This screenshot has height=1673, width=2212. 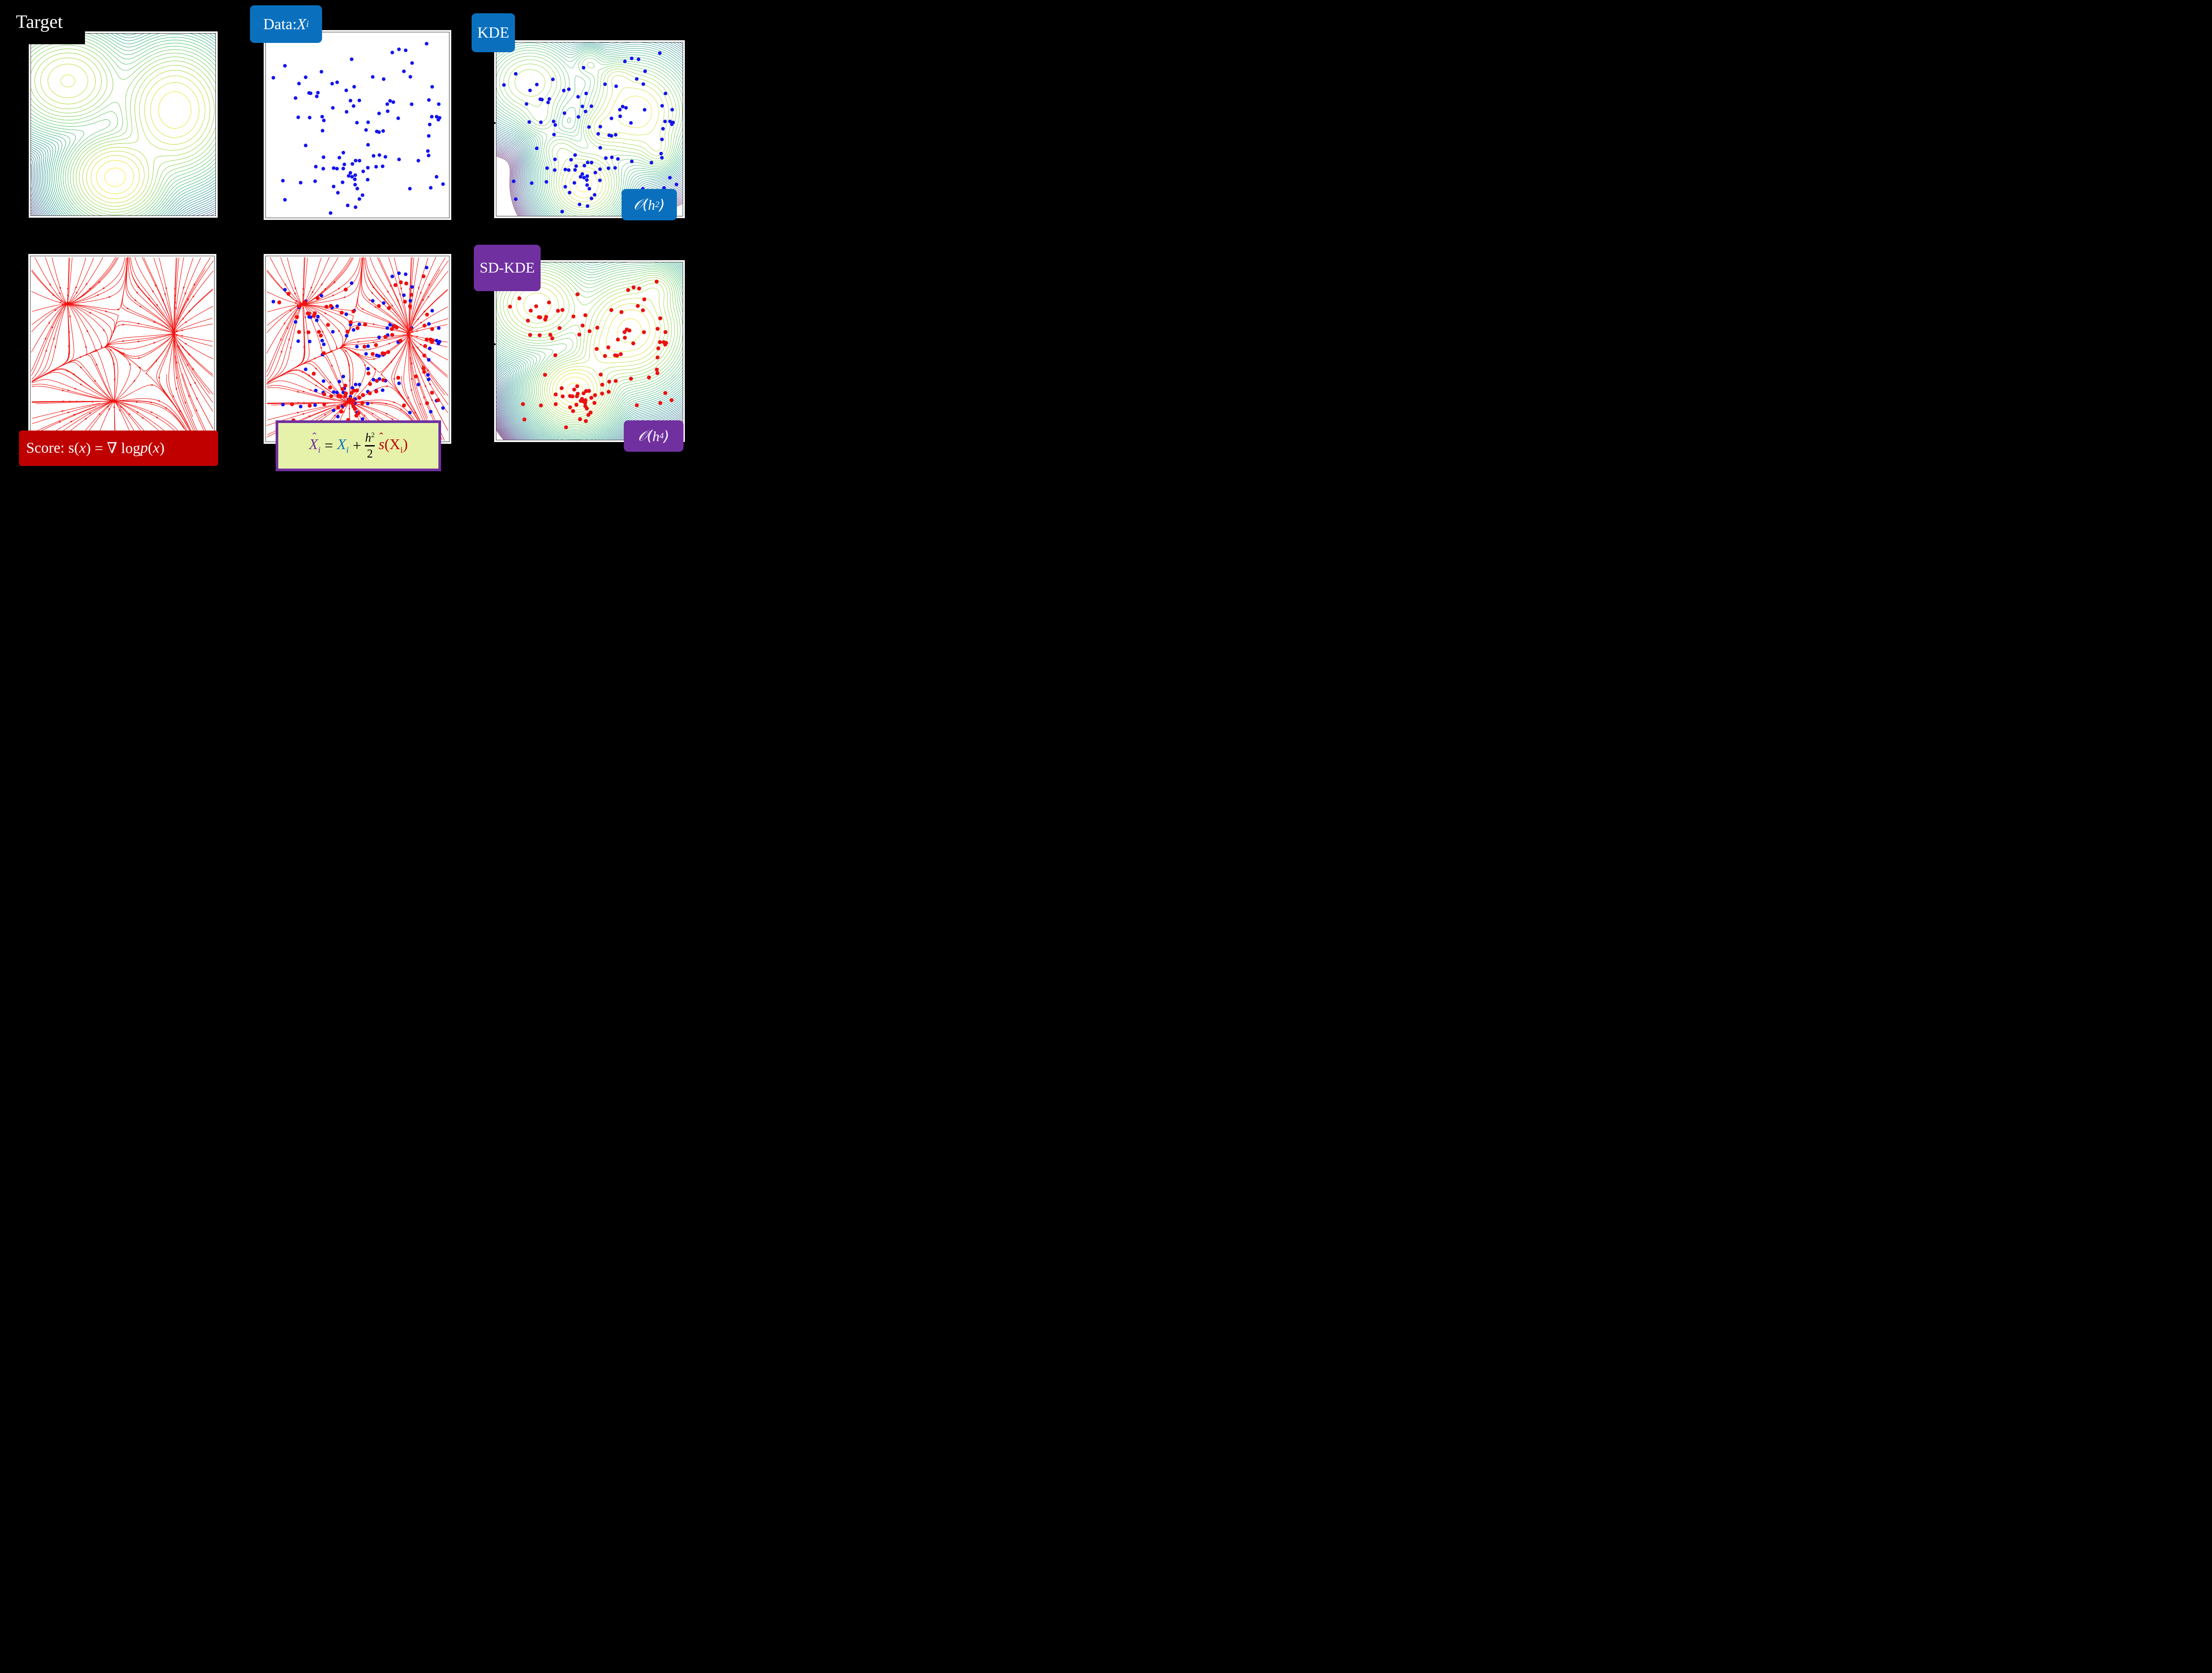 I want to click on kde-contour-plot, so click(x=590, y=129).